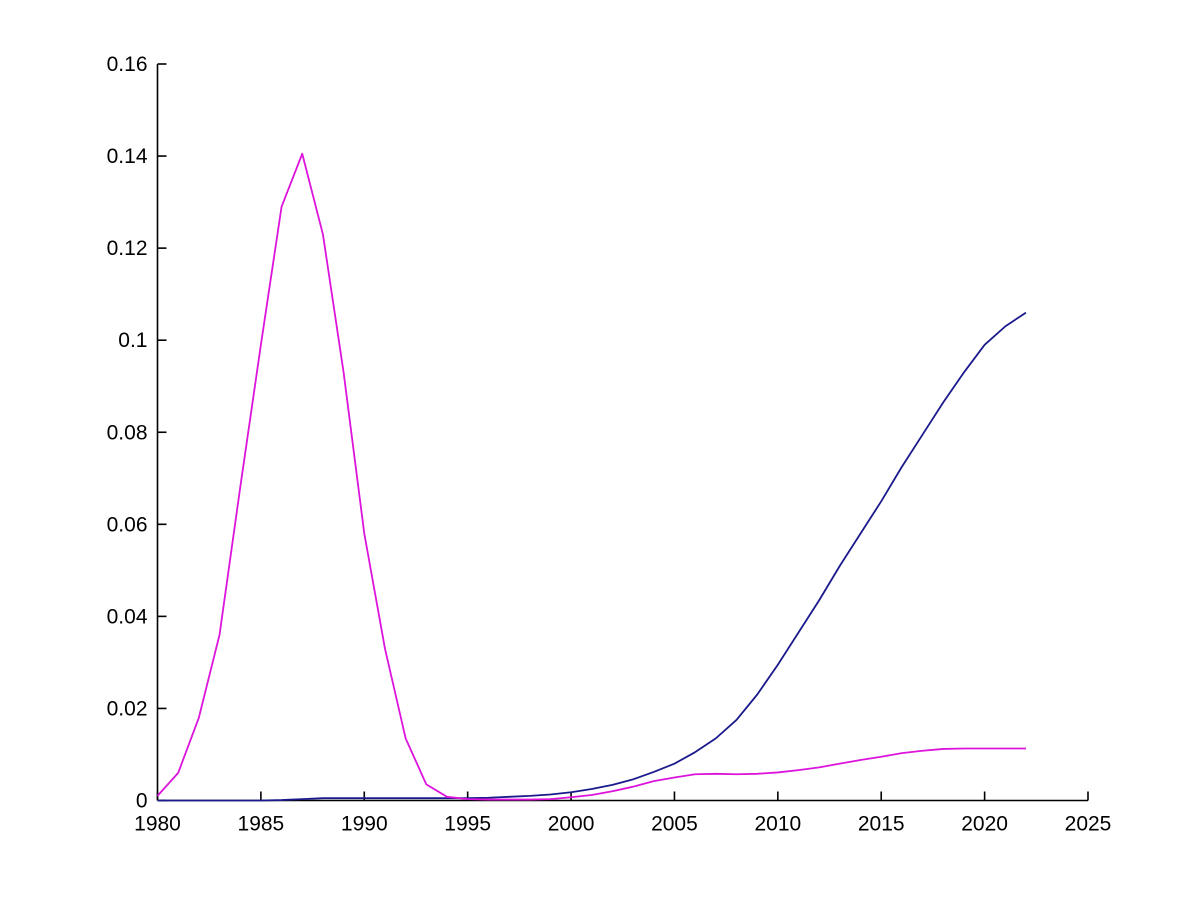 This screenshot has height=900, width=1200. I want to click on y-tick-label: 0.06, so click(127, 524).